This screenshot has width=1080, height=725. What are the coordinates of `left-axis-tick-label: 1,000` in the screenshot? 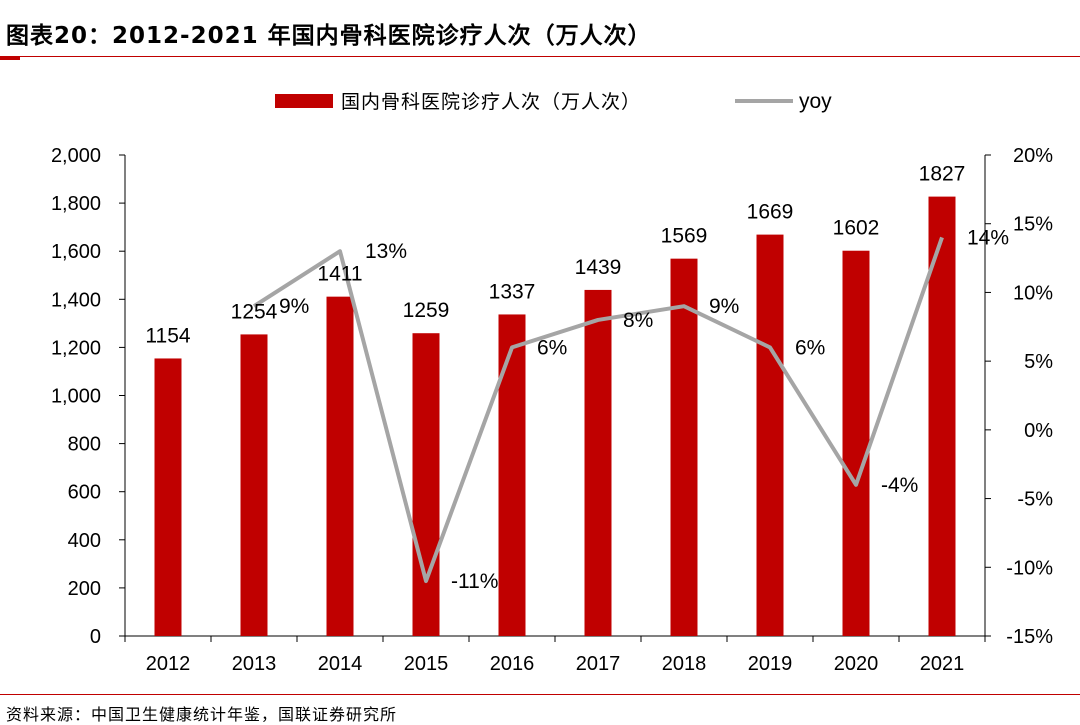 It's located at (76, 397).